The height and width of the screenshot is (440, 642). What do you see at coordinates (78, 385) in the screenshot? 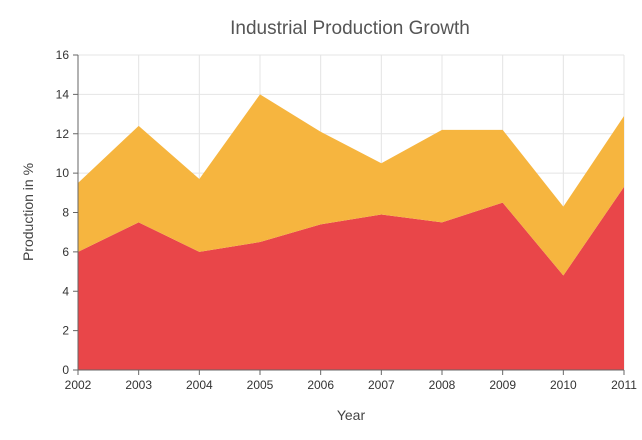
I see `x-tick-label: 2002` at bounding box center [78, 385].